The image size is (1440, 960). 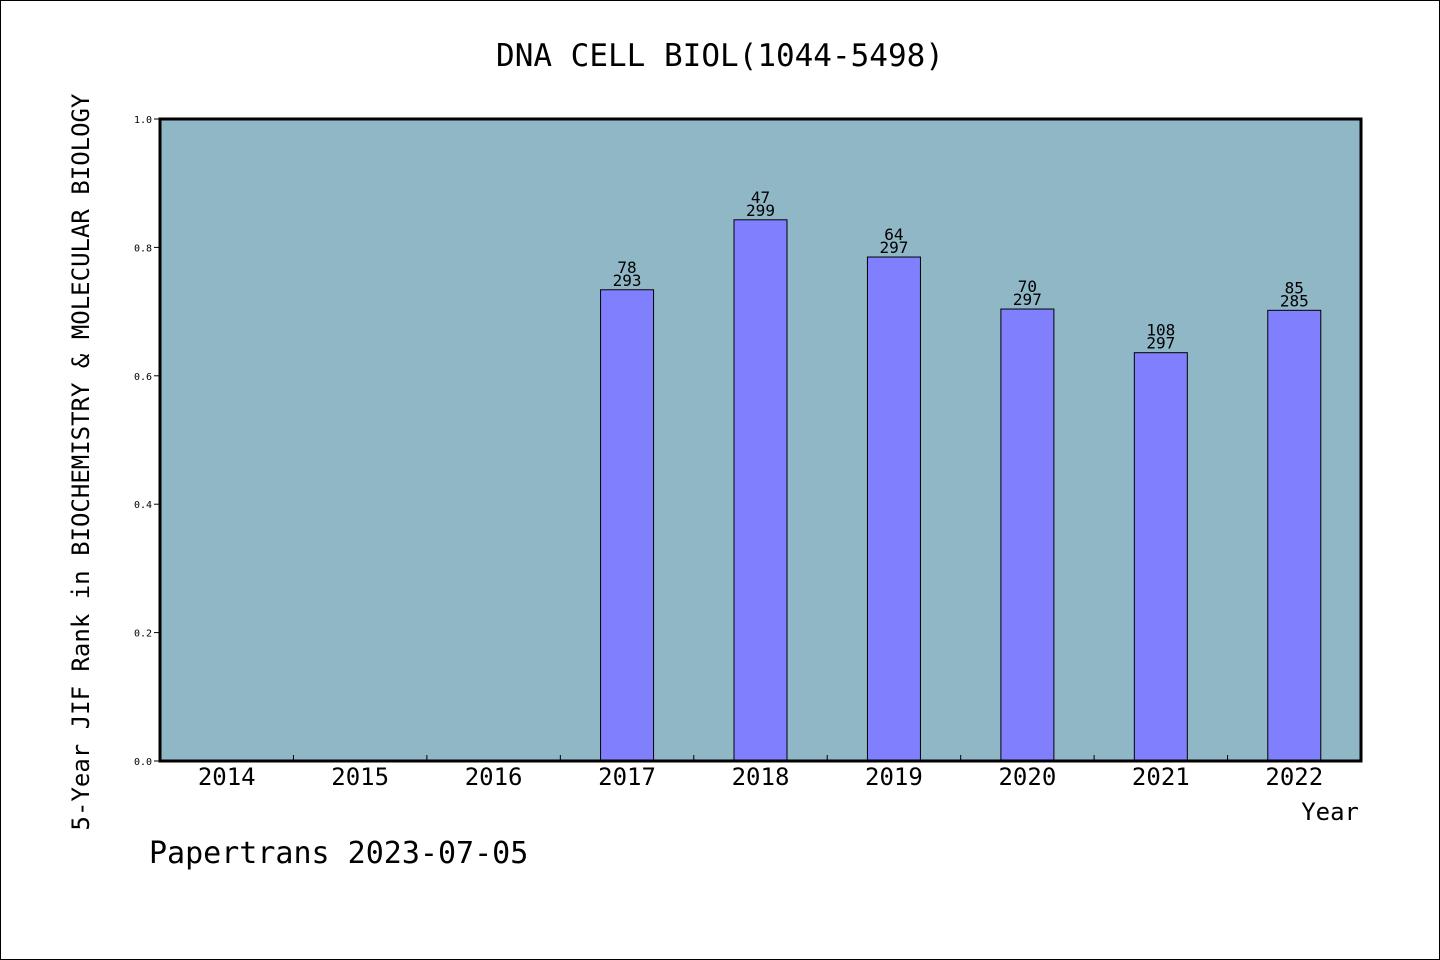 What do you see at coordinates (1027, 777) in the screenshot?
I see `x-tick-label: 2020` at bounding box center [1027, 777].